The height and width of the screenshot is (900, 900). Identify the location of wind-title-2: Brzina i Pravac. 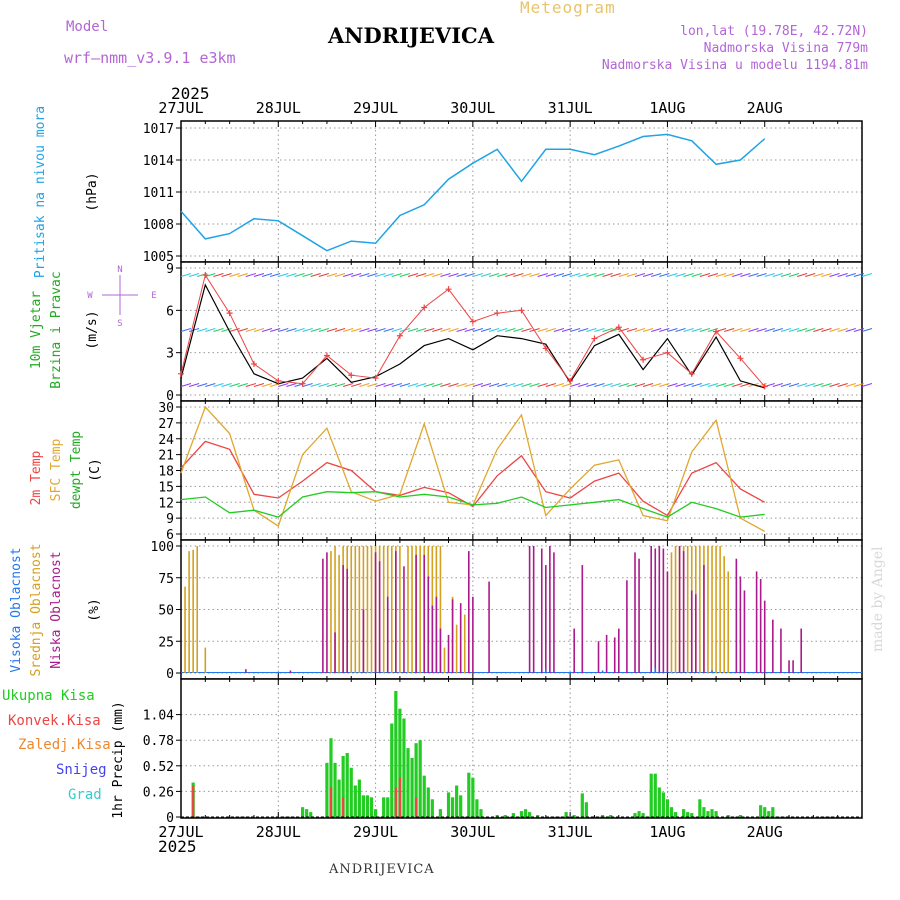
(56, 329).